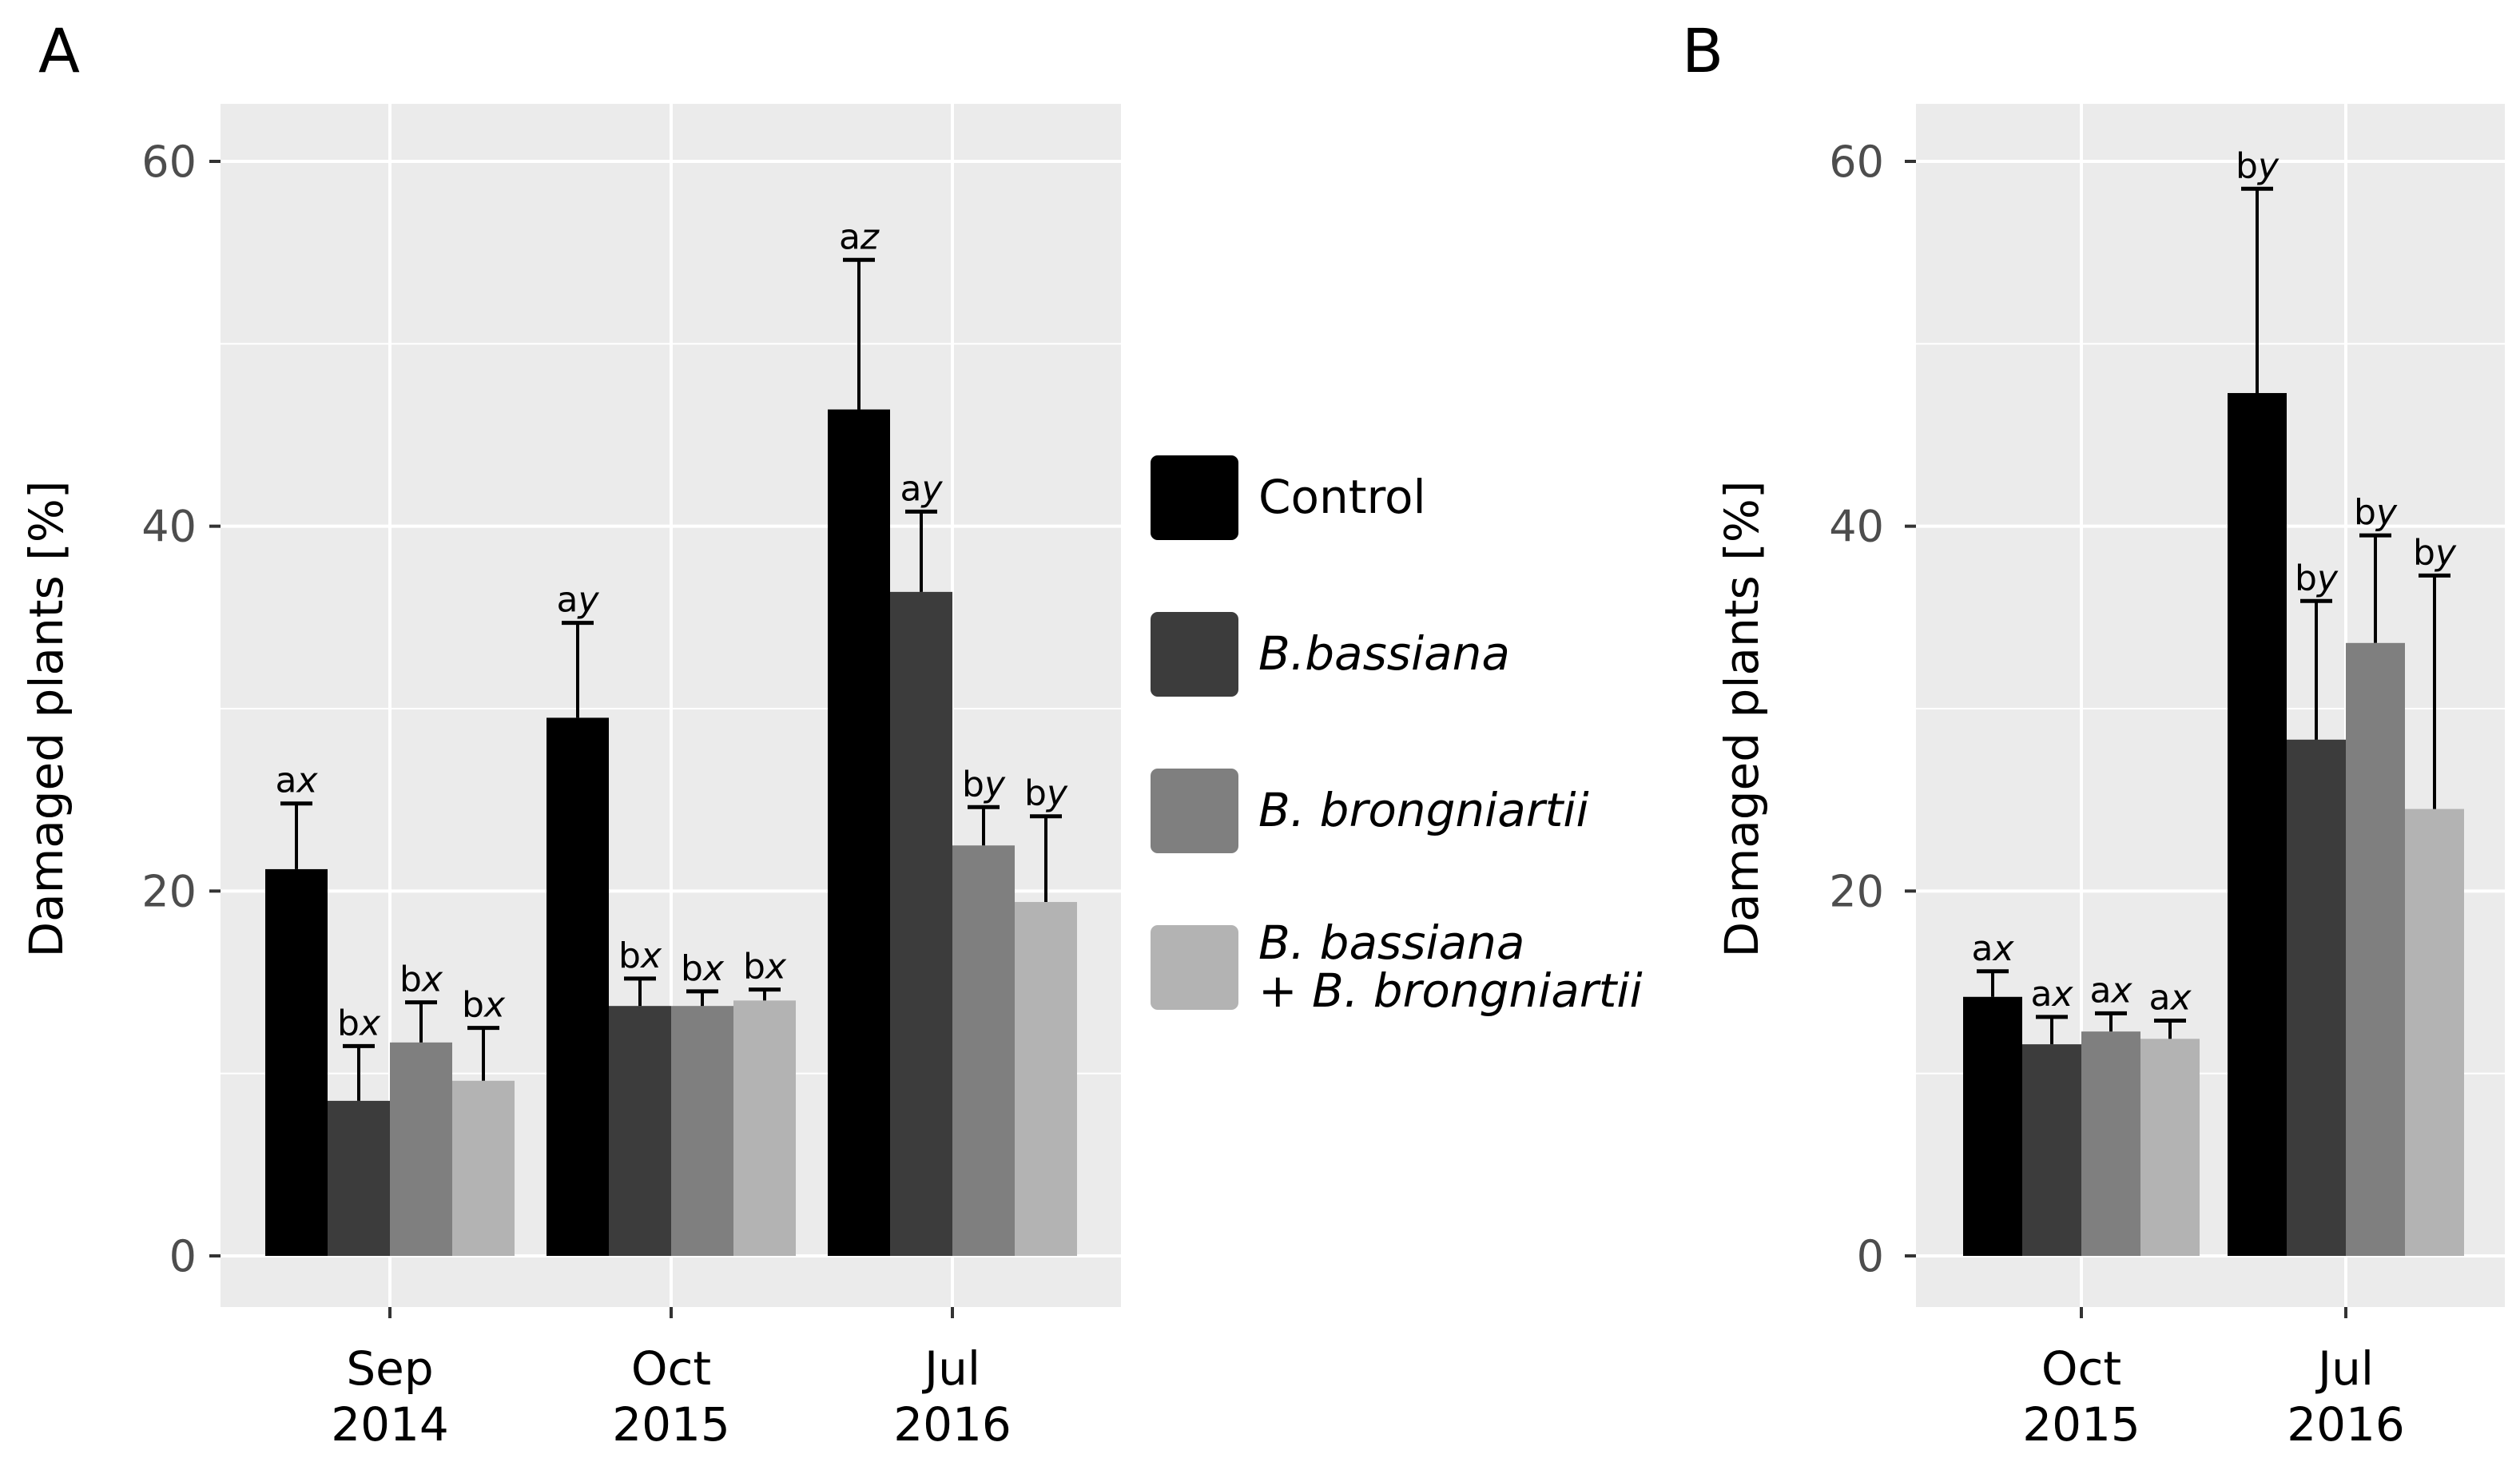 This screenshot has width=2520, height=1470. I want to click on panel-label: A, so click(59, 50).